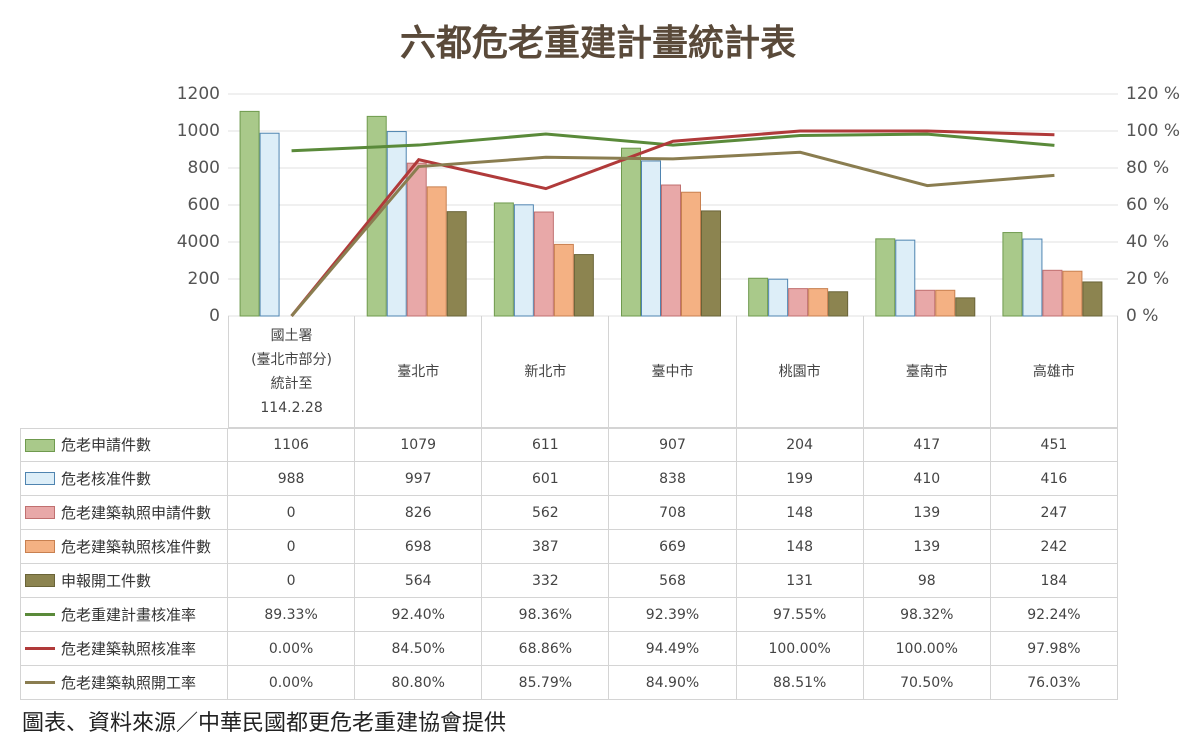 This screenshot has width=1197, height=756. I want to click on y2-tick-label: 80 %, so click(1147, 168).